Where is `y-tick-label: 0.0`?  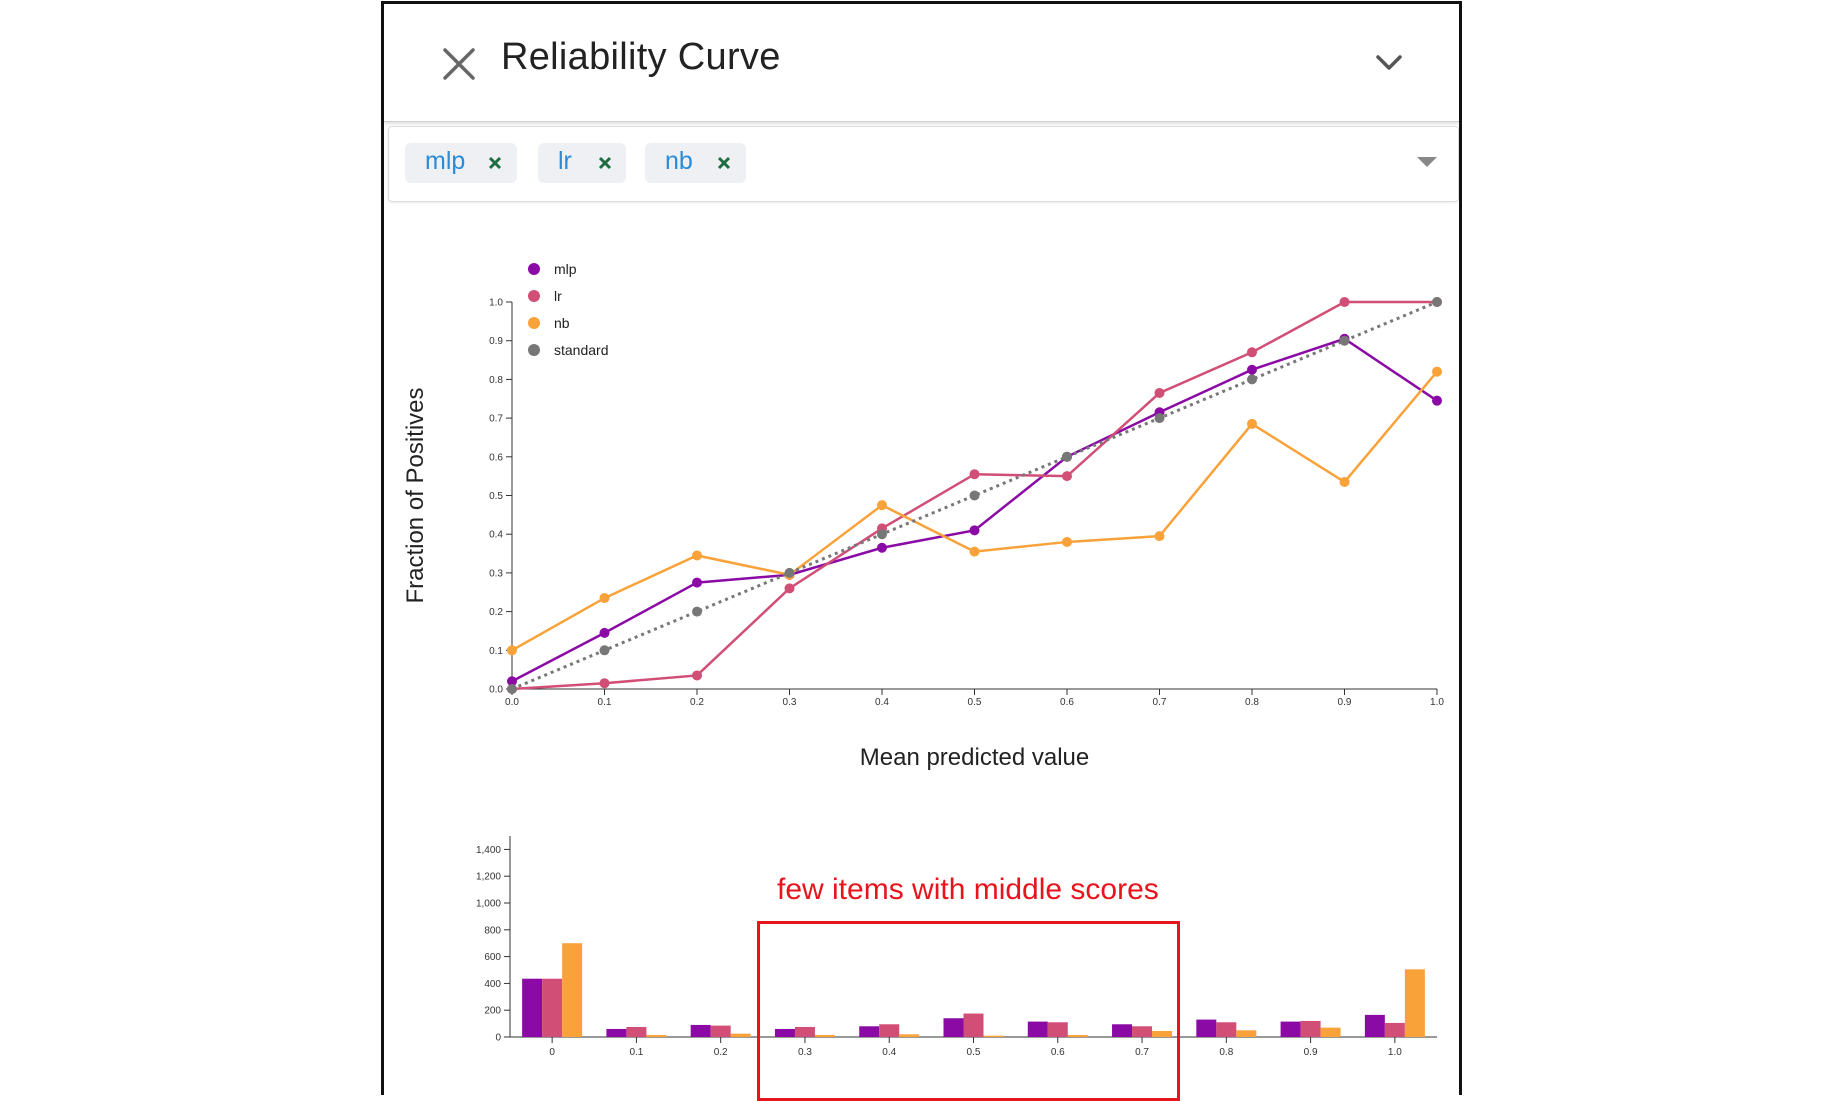
y-tick-label: 0.0 is located at coordinates (496, 690).